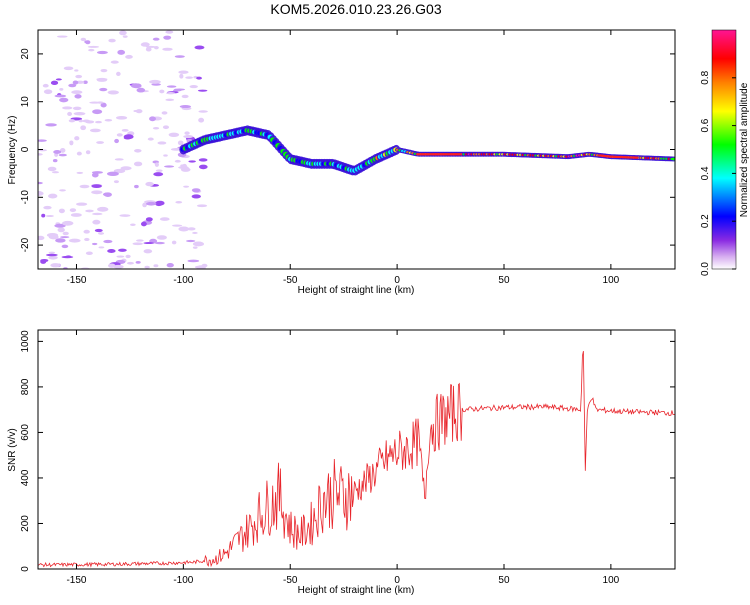 The height and width of the screenshot is (605, 750). Describe the element at coordinates (25, 386) in the screenshot. I see `snr-ytick-label: 800` at that location.